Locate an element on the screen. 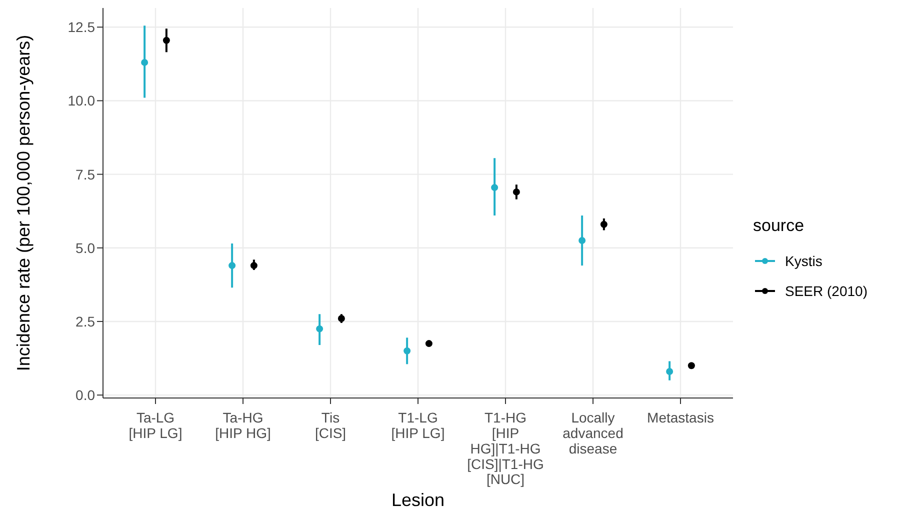  legend-label: SEER (2010) is located at coordinates (826, 291).